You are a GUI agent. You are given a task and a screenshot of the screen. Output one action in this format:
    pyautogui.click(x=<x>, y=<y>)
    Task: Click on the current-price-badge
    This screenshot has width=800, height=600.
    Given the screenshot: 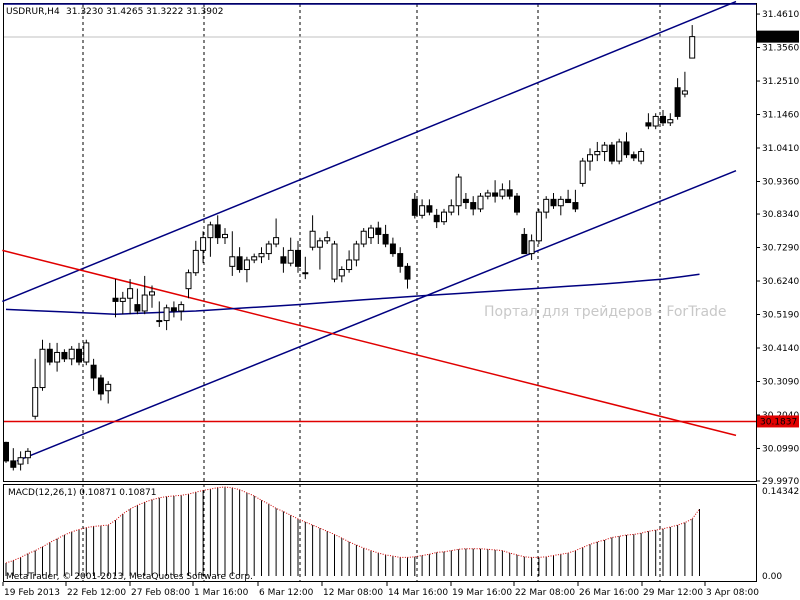 What is the action you would take?
    pyautogui.click(x=778, y=36)
    